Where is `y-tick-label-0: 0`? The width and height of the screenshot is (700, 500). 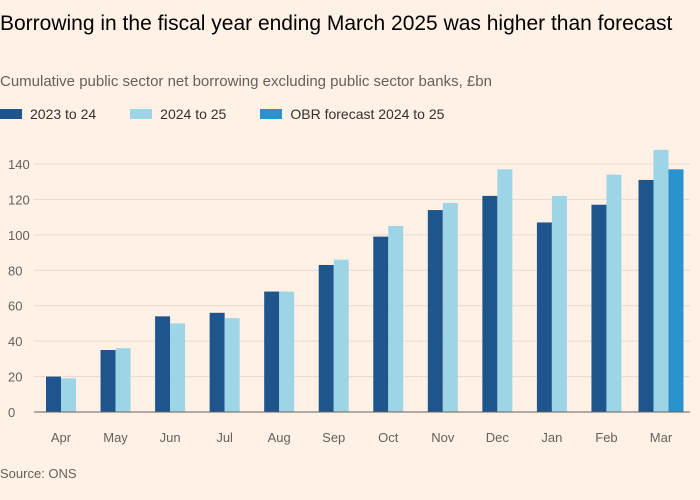
y-tick-label-0: 0 is located at coordinates (11, 412).